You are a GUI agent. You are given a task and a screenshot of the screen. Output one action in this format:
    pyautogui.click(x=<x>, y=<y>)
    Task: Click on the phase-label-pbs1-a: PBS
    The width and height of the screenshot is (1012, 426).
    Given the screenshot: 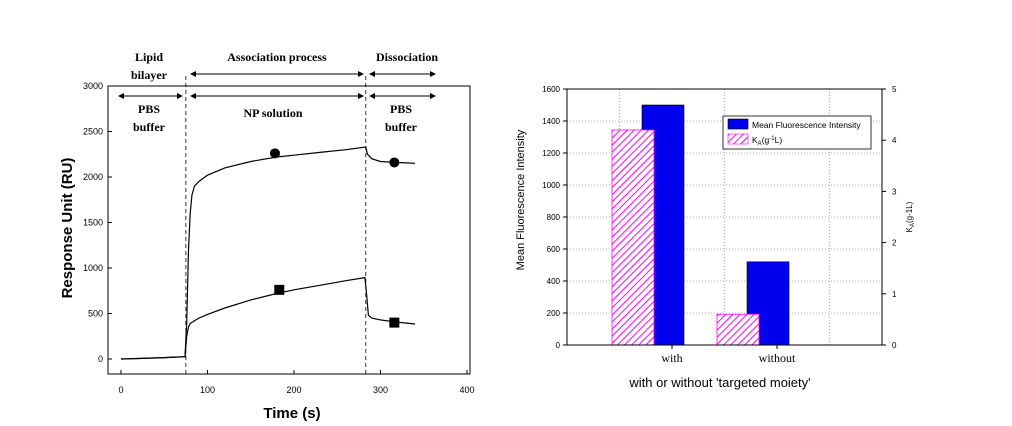 What is the action you would take?
    pyautogui.click(x=149, y=109)
    